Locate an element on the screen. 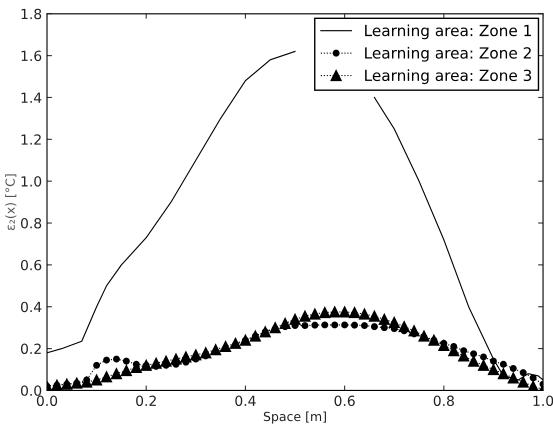 This screenshot has height=430, width=553. legend-label: Learning area: Zone 1 is located at coordinates (448, 32).